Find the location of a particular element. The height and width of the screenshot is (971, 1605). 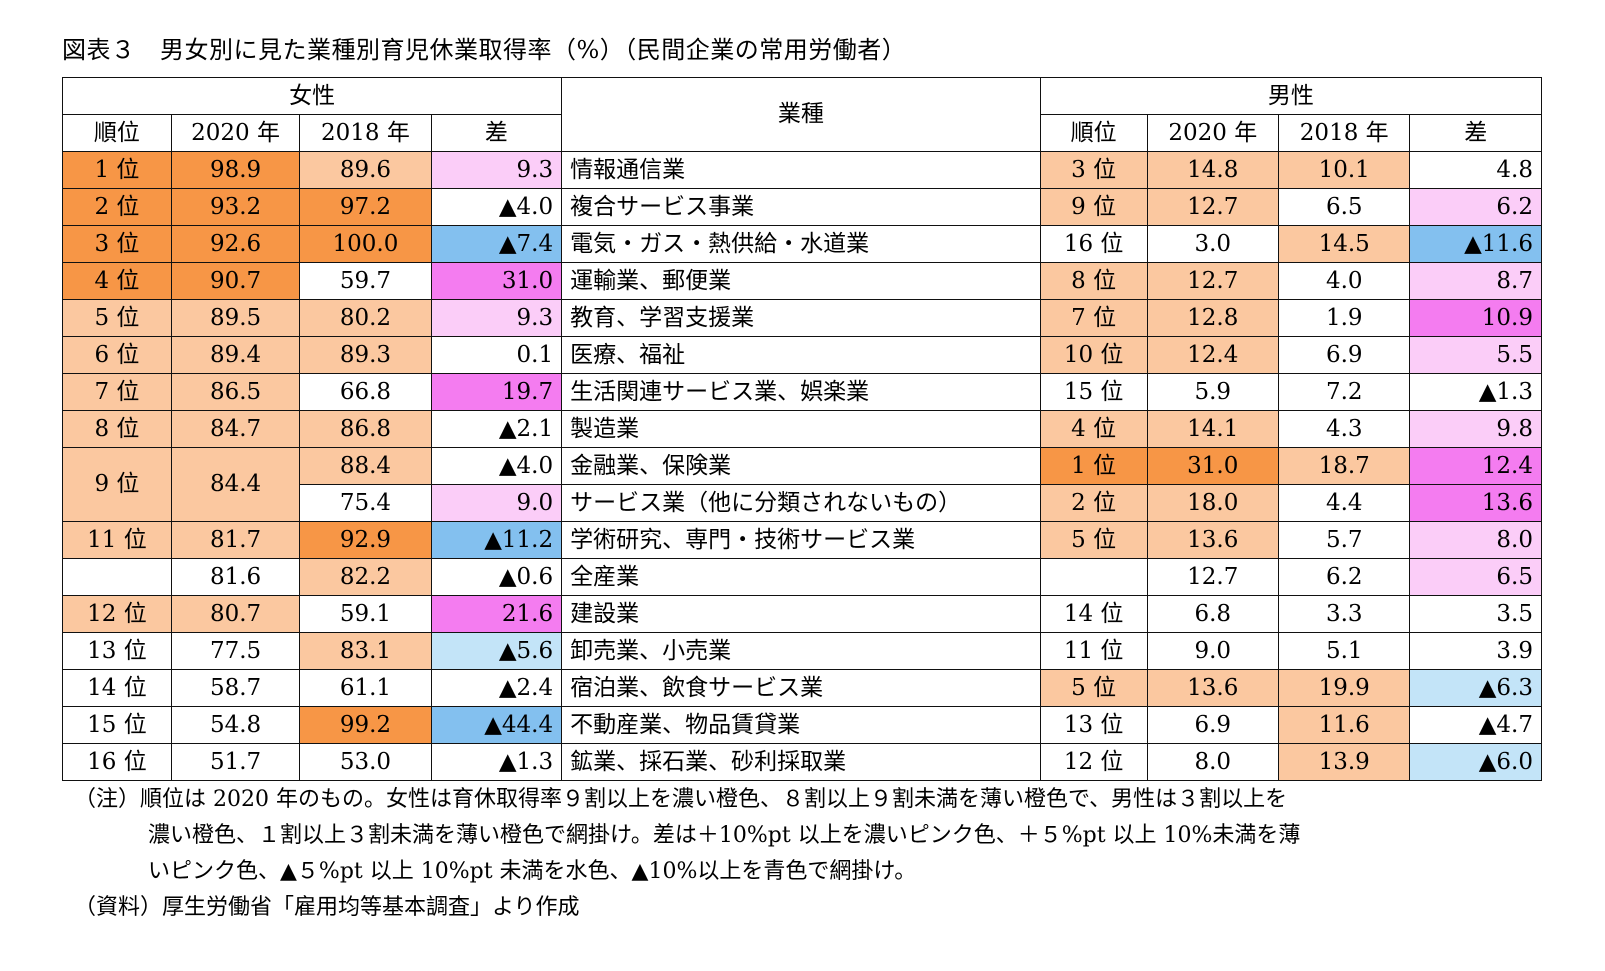

male-2020: 12.8 is located at coordinates (1213, 318).